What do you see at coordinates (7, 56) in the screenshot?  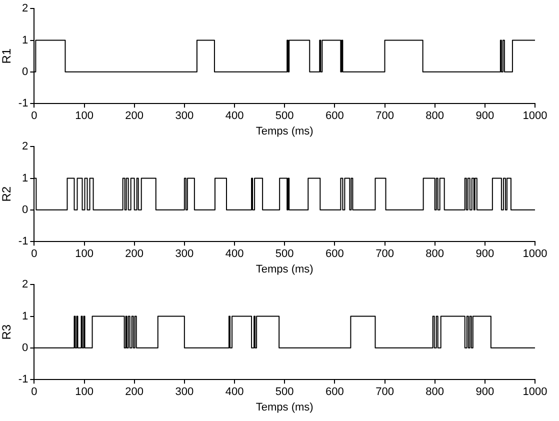 I see `y-axis-title: R1` at bounding box center [7, 56].